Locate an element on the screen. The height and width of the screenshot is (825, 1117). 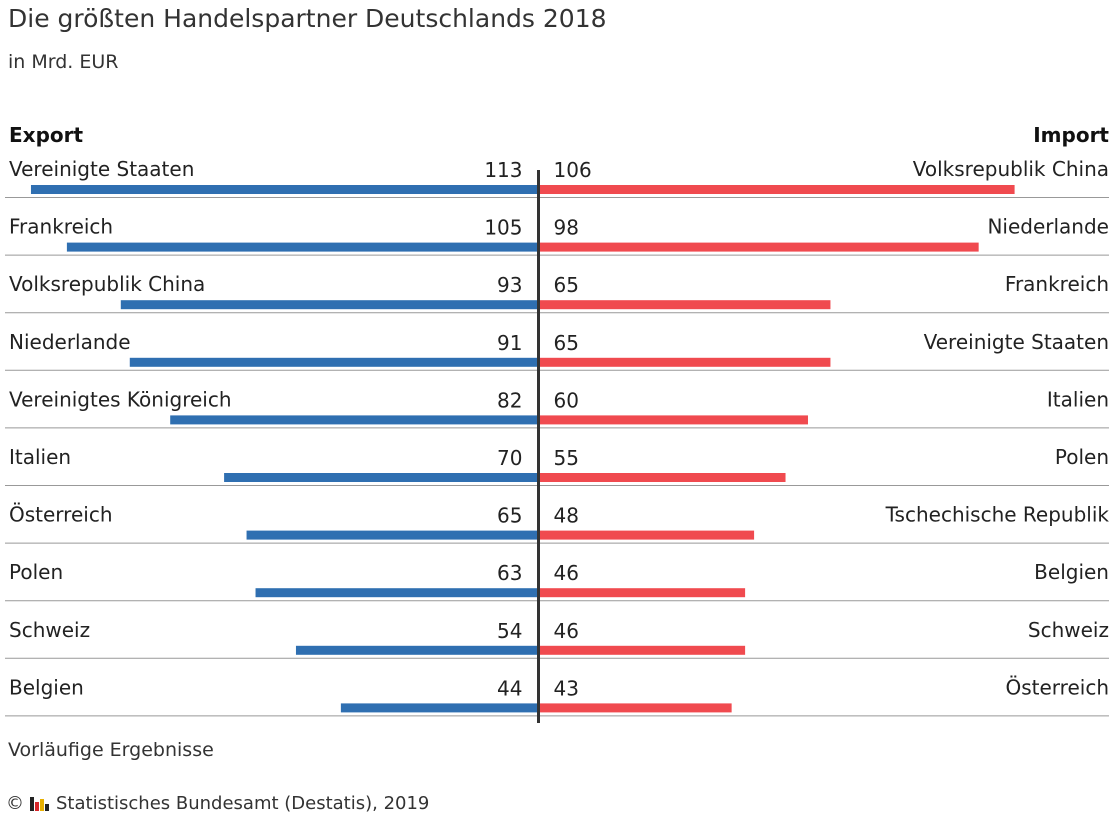
import-country-label: Niederlande is located at coordinates (1048, 227).